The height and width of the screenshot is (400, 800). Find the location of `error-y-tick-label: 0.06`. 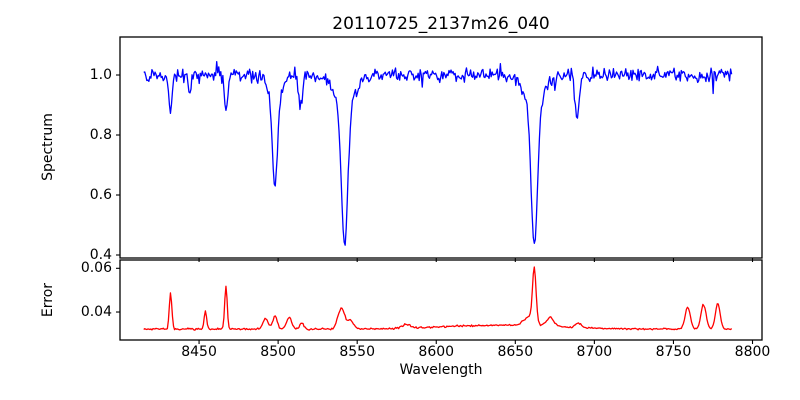

error-y-tick-label: 0.06 is located at coordinates (96, 267).